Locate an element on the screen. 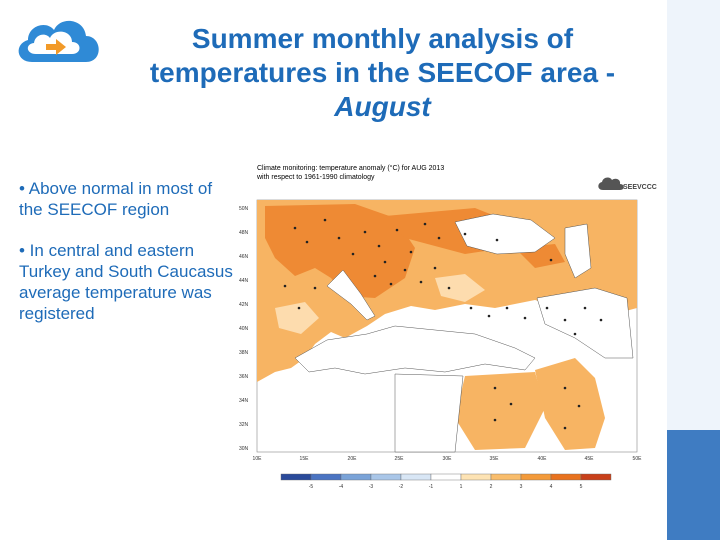 This screenshot has height=540, width=720. lon-label: 45E is located at coordinates (590, 459).